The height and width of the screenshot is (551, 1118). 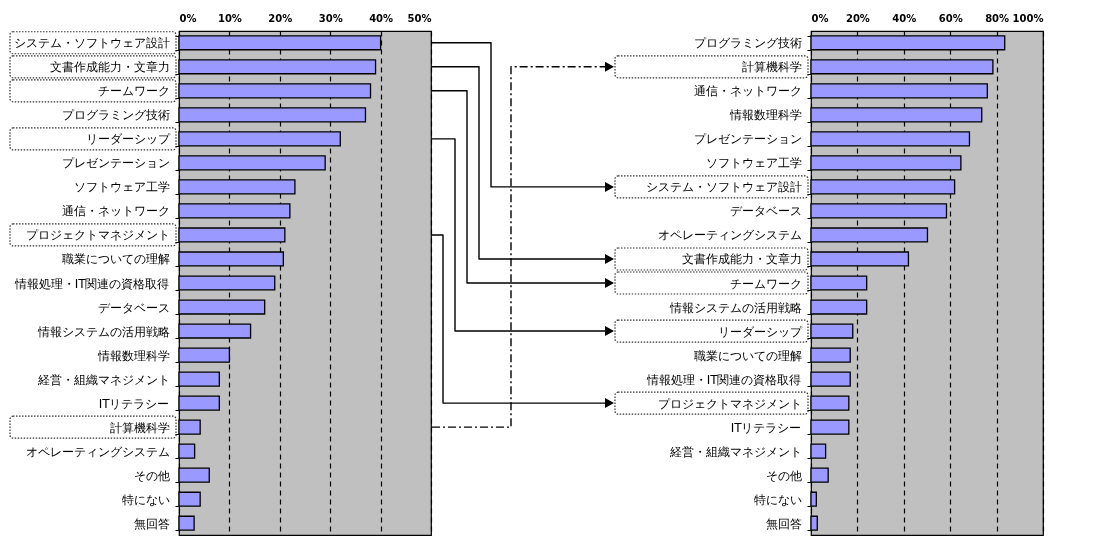 I want to click on x-tick-label: 80%, so click(x=997, y=18).